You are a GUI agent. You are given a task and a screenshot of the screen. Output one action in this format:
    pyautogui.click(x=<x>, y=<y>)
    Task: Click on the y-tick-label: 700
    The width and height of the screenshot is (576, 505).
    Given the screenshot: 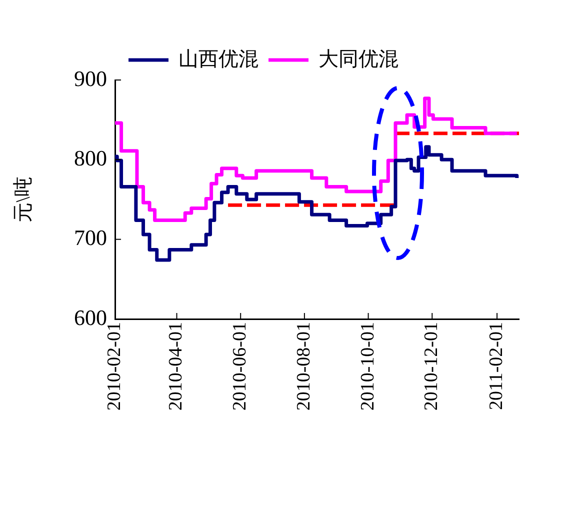 What is the action you would take?
    pyautogui.click(x=90, y=237)
    